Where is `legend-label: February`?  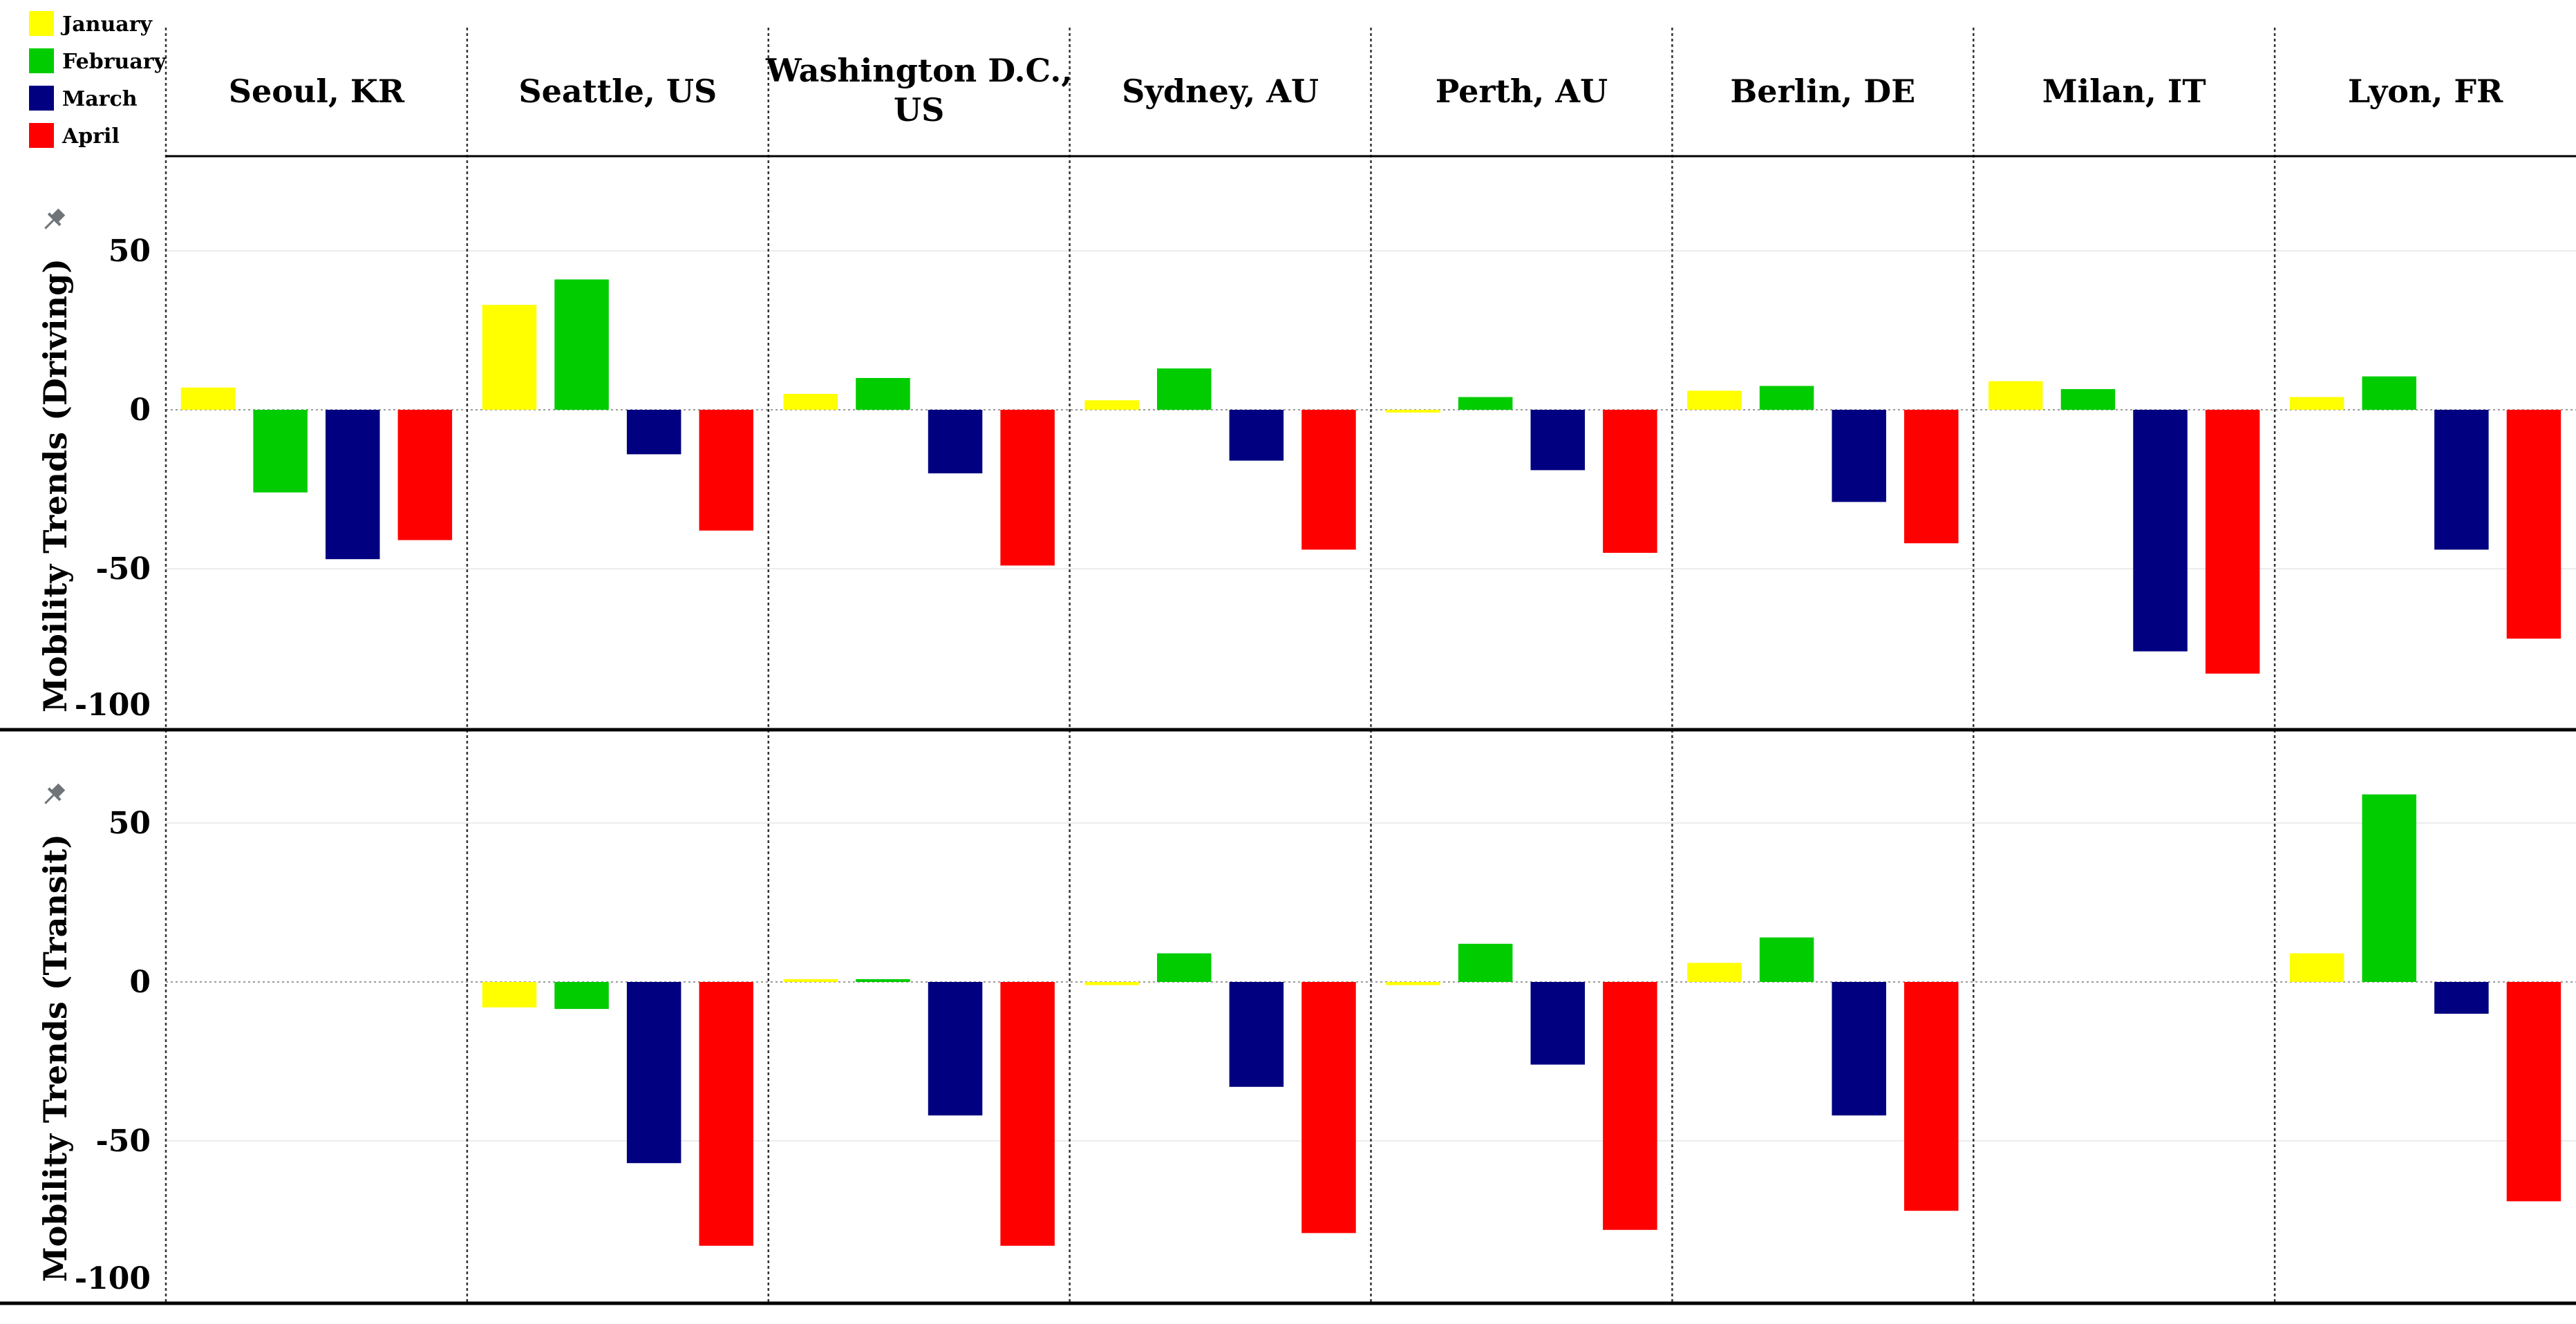 legend-label: February is located at coordinates (114, 62).